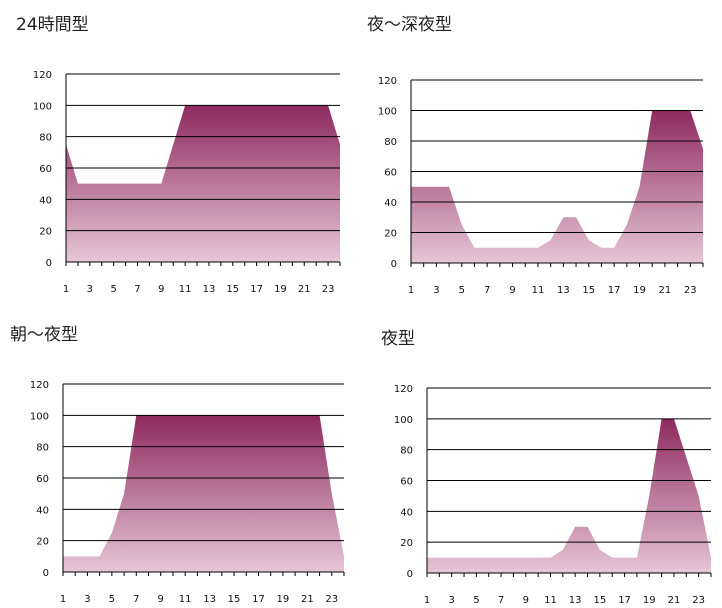 This screenshot has width=722, height=608. I want to click on chart-title: 夜～深夜型, so click(409, 25).